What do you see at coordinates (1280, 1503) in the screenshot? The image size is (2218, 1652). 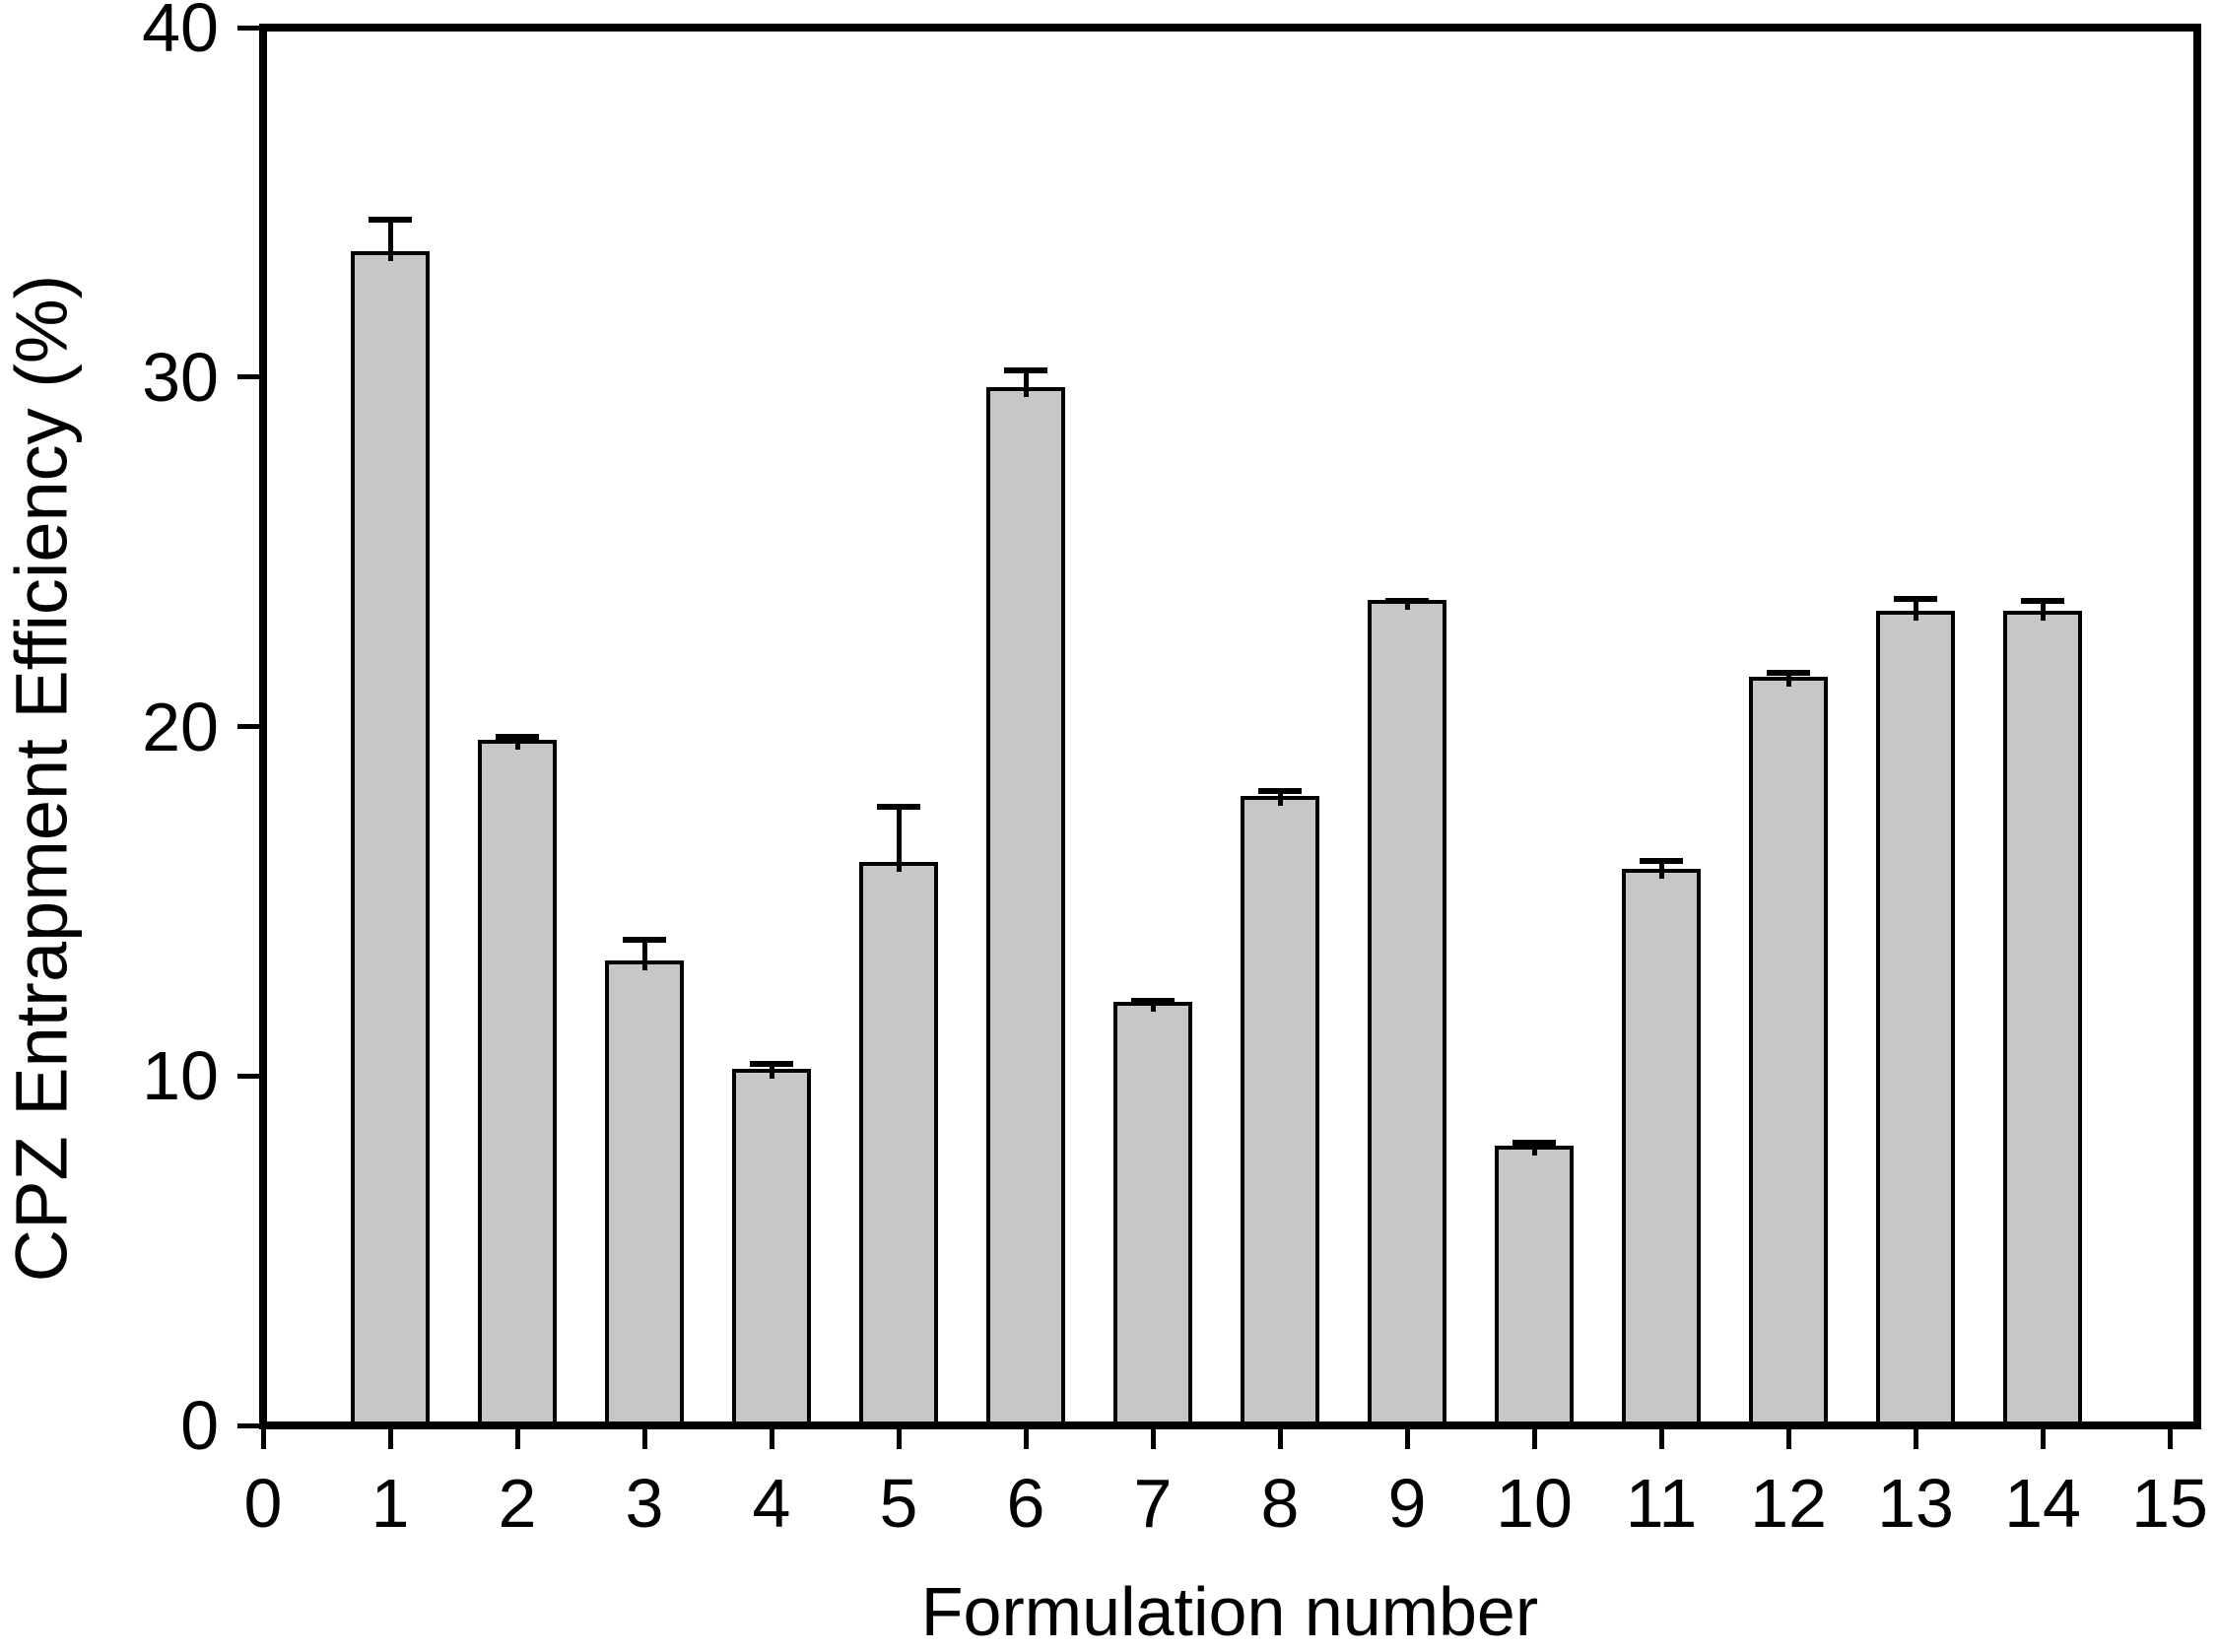 I see `x-axis-tick-label-8: 8` at bounding box center [1280, 1503].